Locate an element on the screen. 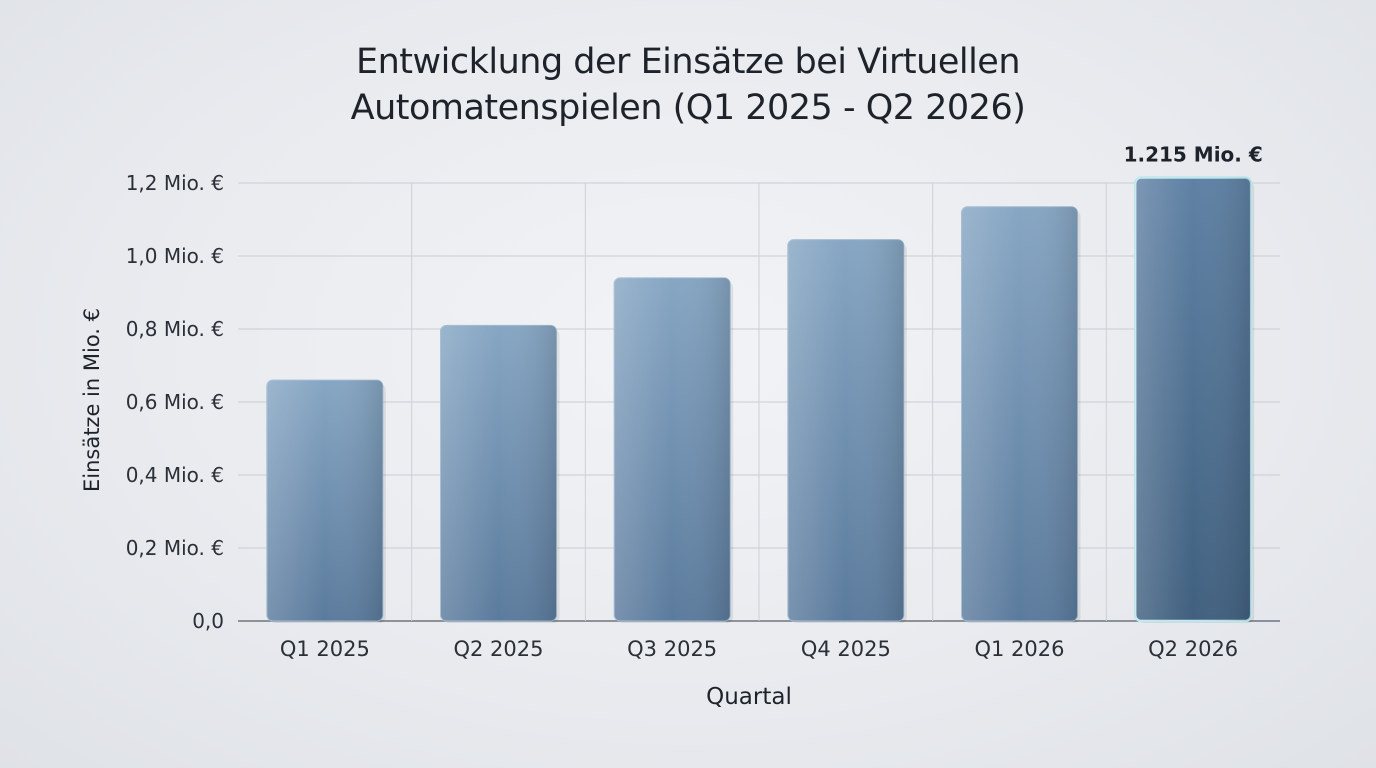  y-tick-label: 0,2 Mio. € is located at coordinates (175, 548).